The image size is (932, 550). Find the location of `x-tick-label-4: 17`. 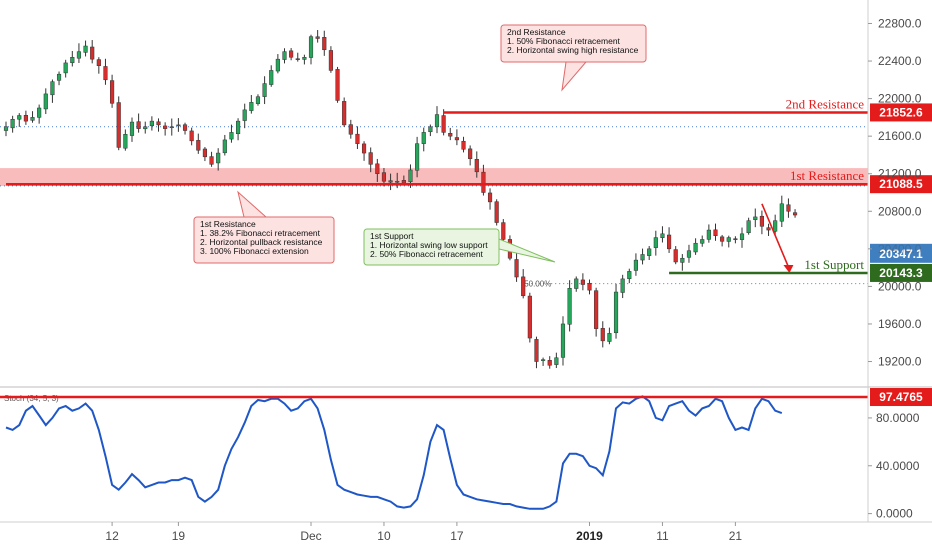

x-tick-label-4: 17 is located at coordinates (457, 536).